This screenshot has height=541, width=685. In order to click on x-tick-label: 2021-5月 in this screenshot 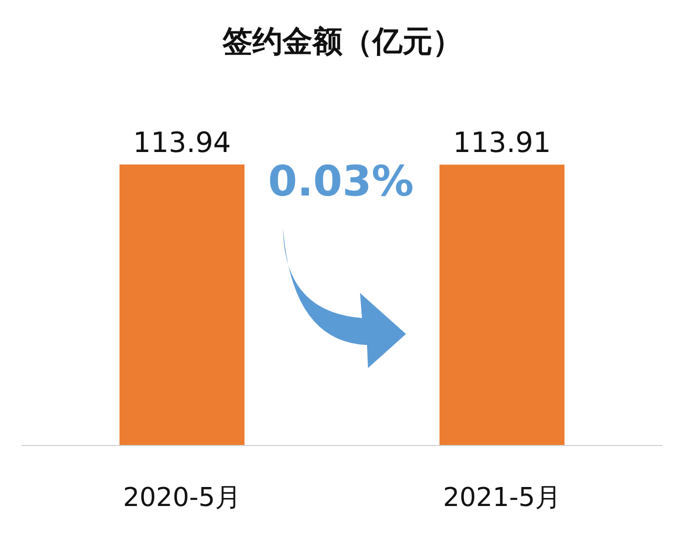, I will do `click(502, 498)`.